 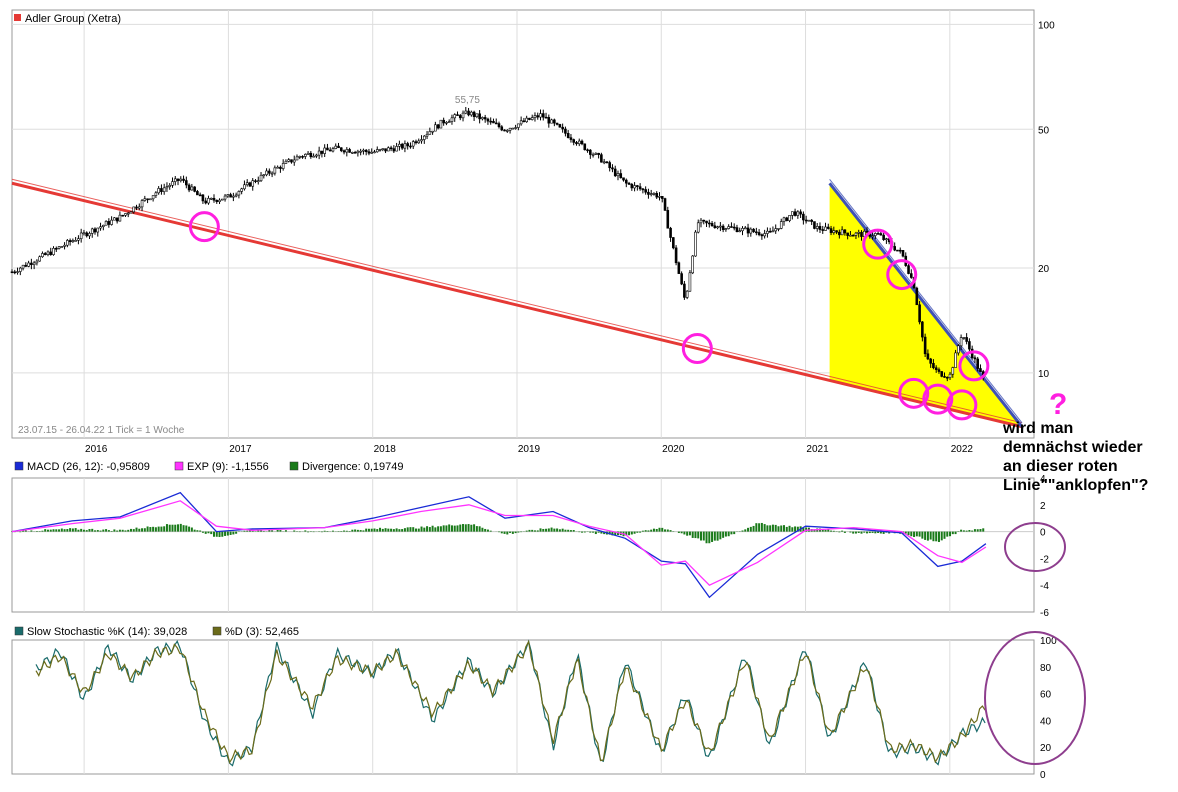 What do you see at coordinates (1044, 269) in the screenshot?
I see `price-y-tick-1: 20` at bounding box center [1044, 269].